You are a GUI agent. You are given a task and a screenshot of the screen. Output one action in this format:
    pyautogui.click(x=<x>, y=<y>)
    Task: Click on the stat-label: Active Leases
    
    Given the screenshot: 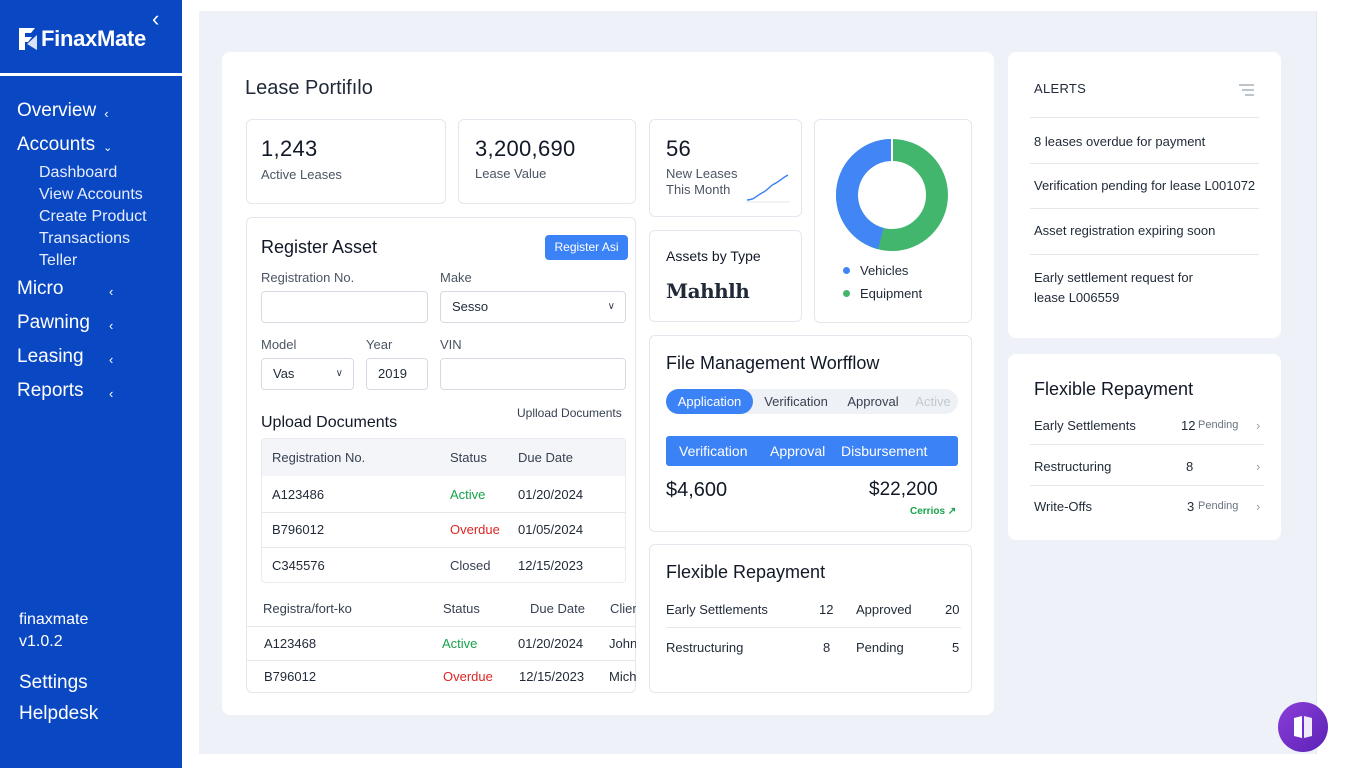 What is the action you would take?
    pyautogui.click(x=301, y=174)
    